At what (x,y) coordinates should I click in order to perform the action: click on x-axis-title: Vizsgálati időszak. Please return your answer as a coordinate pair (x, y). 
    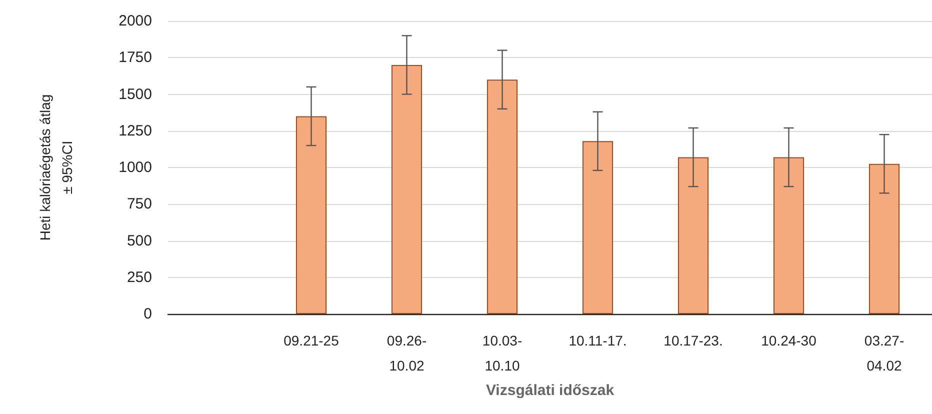
    Looking at the image, I should click on (550, 390).